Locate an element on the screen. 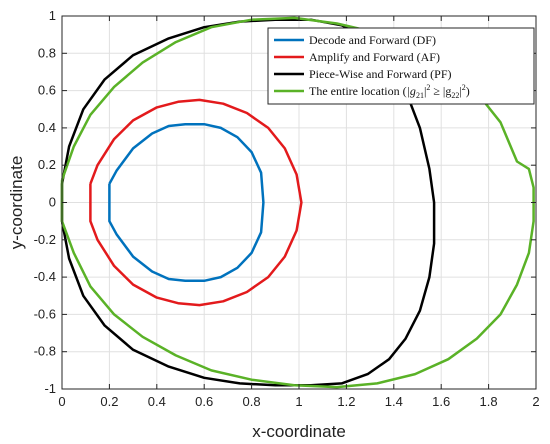 This screenshot has height=444, width=550. legend-label-pf: Piece-Wise and Forward (PF) is located at coordinates (380, 74).